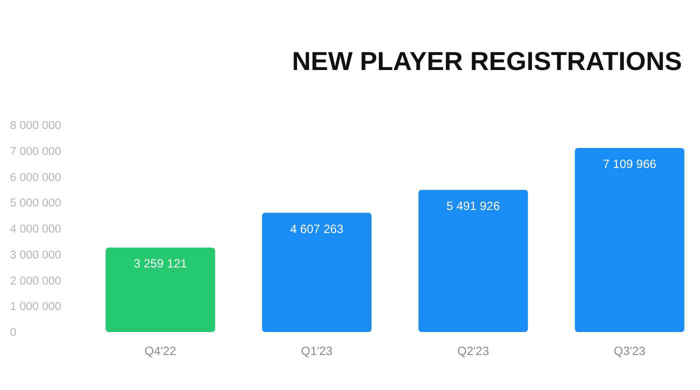  What do you see at coordinates (36, 126) in the screenshot?
I see `y-tick-label: 8 000 000` at bounding box center [36, 126].